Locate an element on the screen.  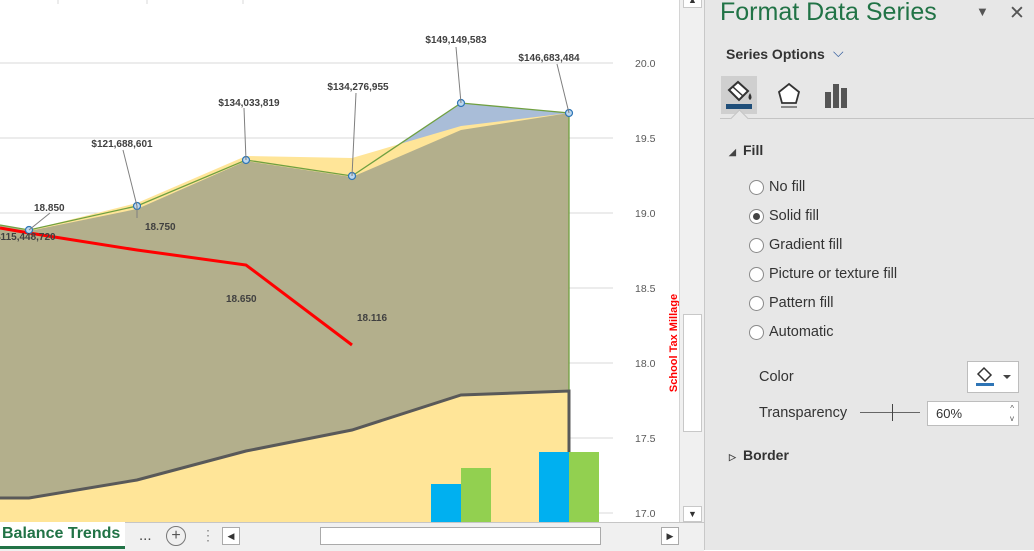
lower-area-outline is located at coordinates (285, 455).